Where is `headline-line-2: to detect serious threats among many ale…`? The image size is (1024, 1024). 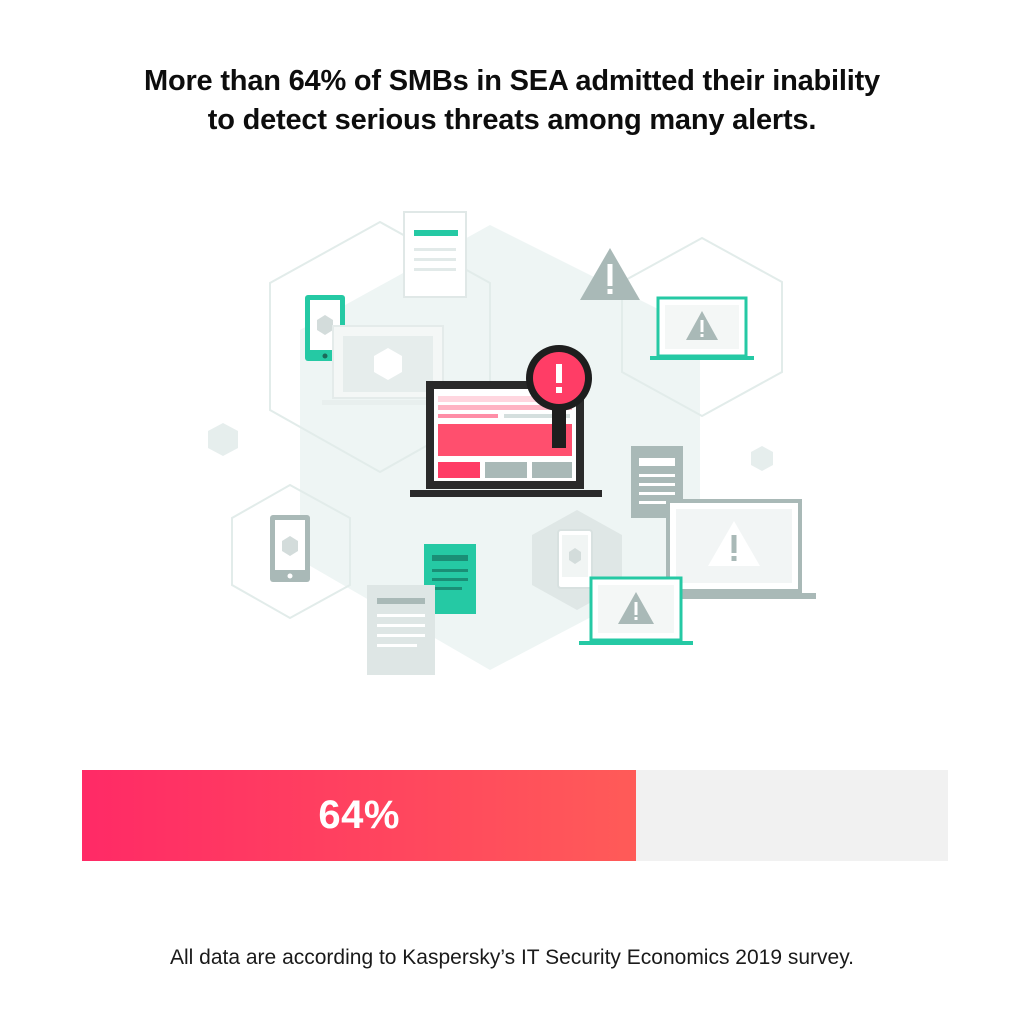 headline-line-2: to detect serious threats among many ale… is located at coordinates (512, 120).